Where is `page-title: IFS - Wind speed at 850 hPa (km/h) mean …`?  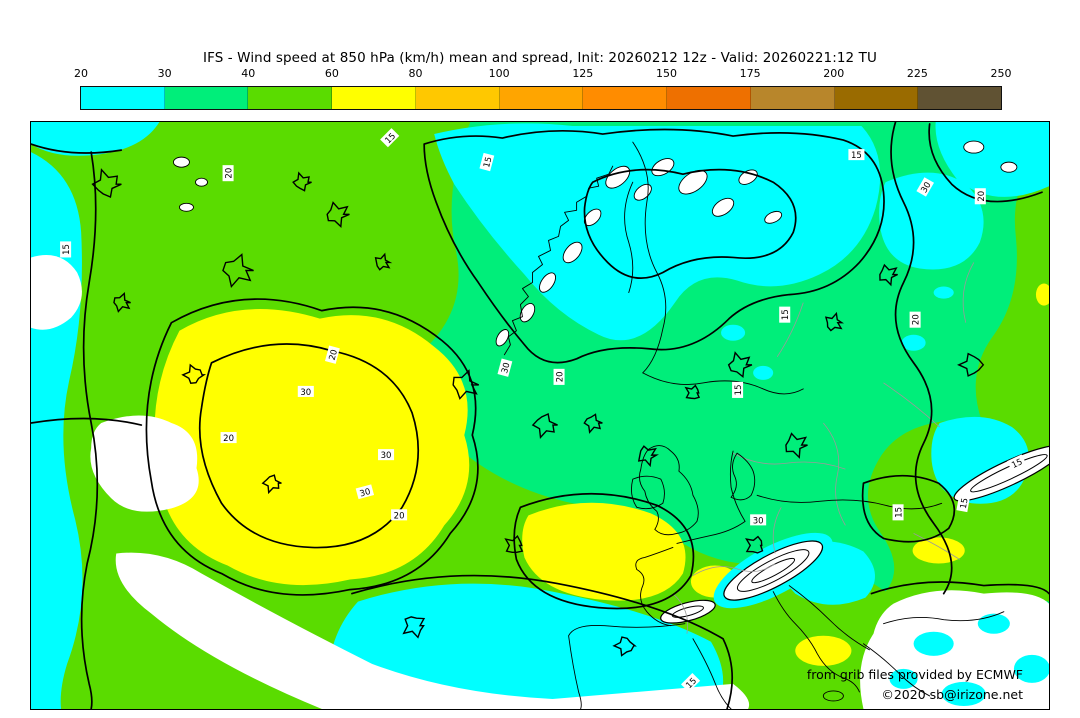
page-title: IFS - Wind speed at 850 hPa (km/h) mean … is located at coordinates (540, 58).